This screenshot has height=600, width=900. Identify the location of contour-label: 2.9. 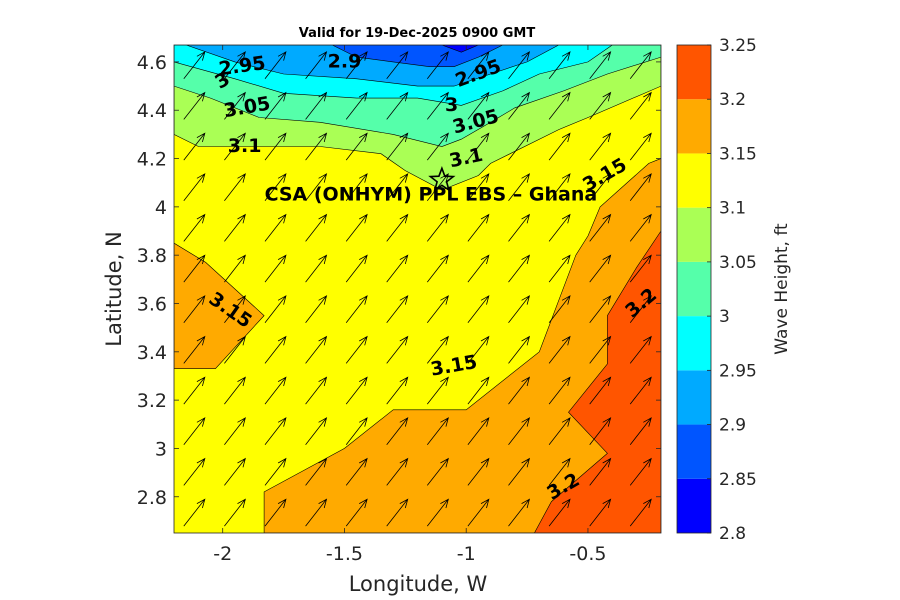
(345, 61).